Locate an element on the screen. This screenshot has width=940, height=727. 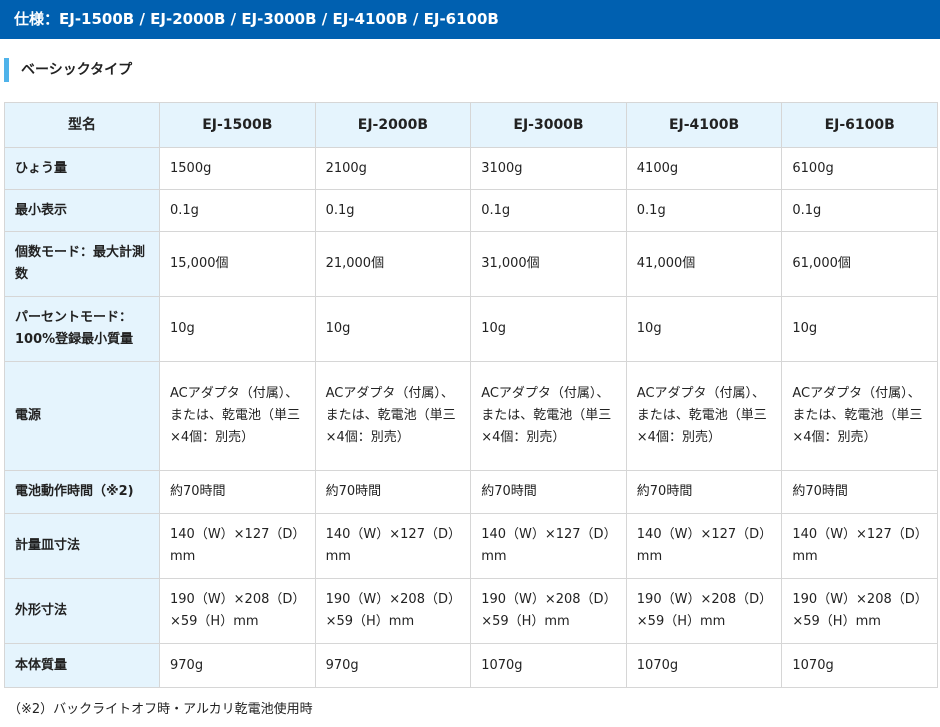
table-cell: 1500g is located at coordinates (237, 168).